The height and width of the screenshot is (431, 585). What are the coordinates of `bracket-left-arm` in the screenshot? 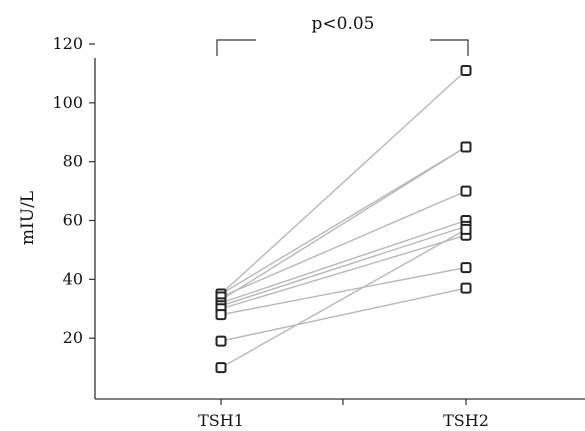 It's located at (236, 47).